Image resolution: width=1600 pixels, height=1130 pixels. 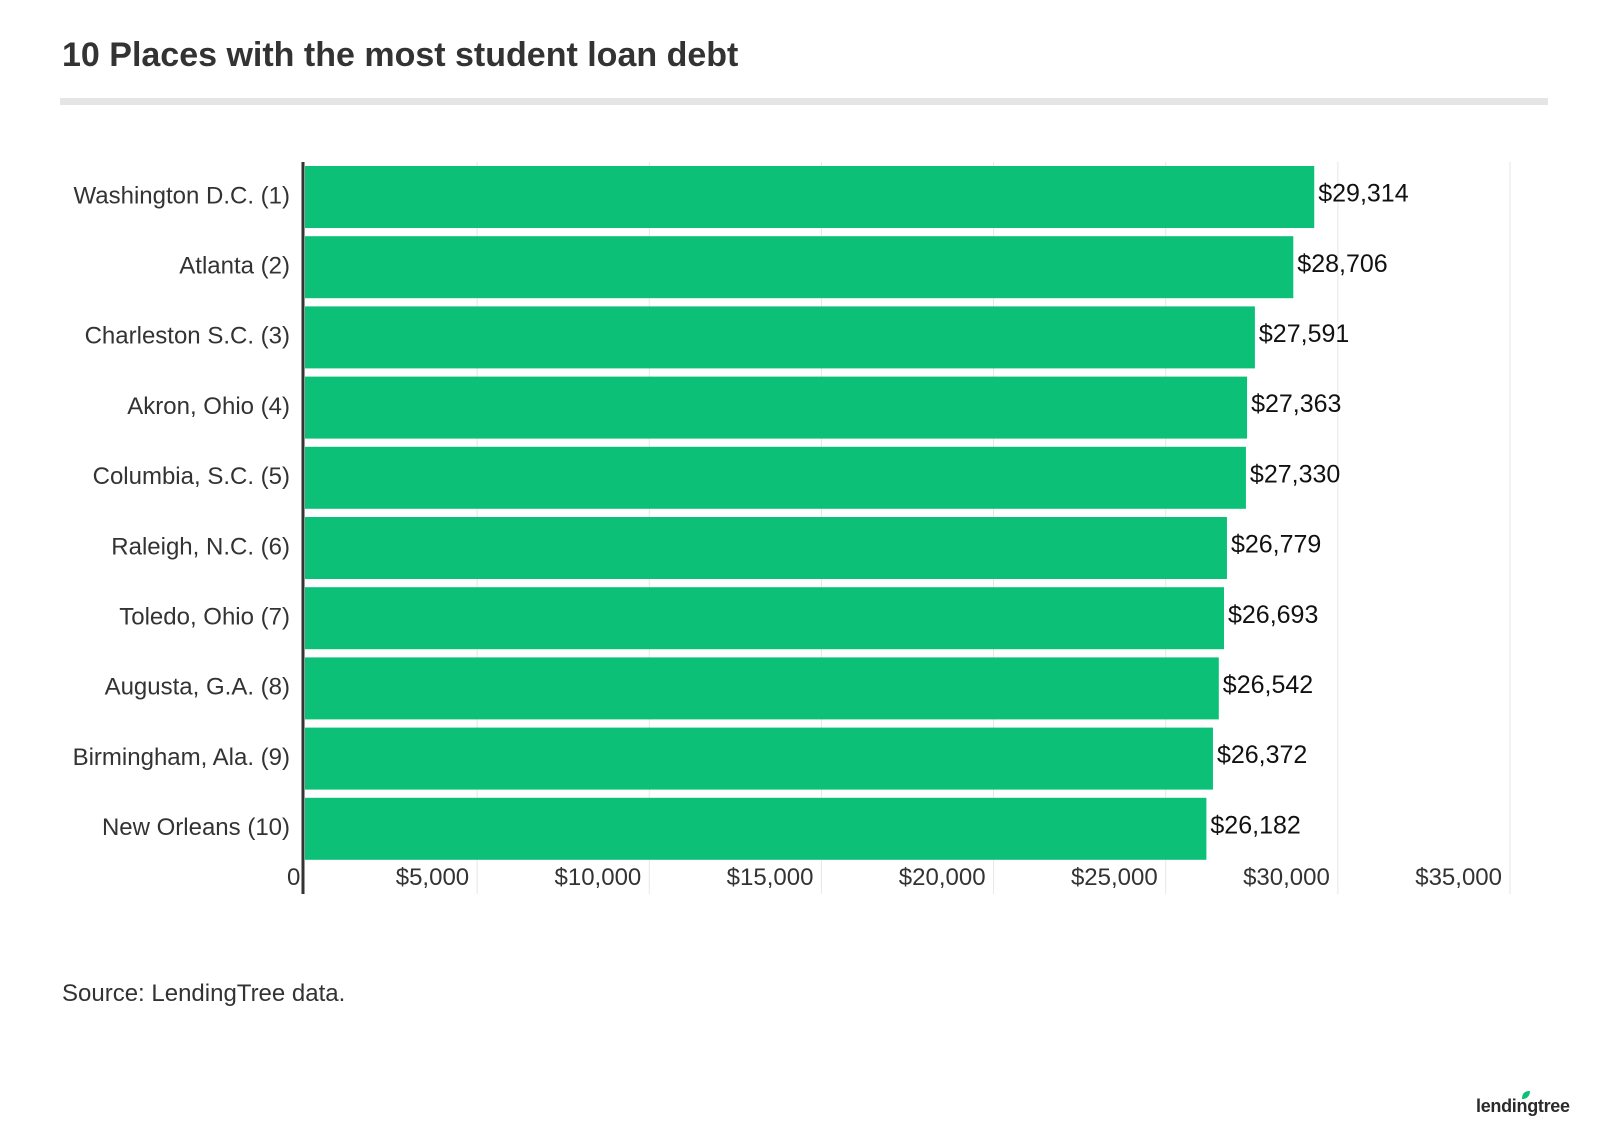 What do you see at coordinates (804, 101) in the screenshot?
I see `title-divider` at bounding box center [804, 101].